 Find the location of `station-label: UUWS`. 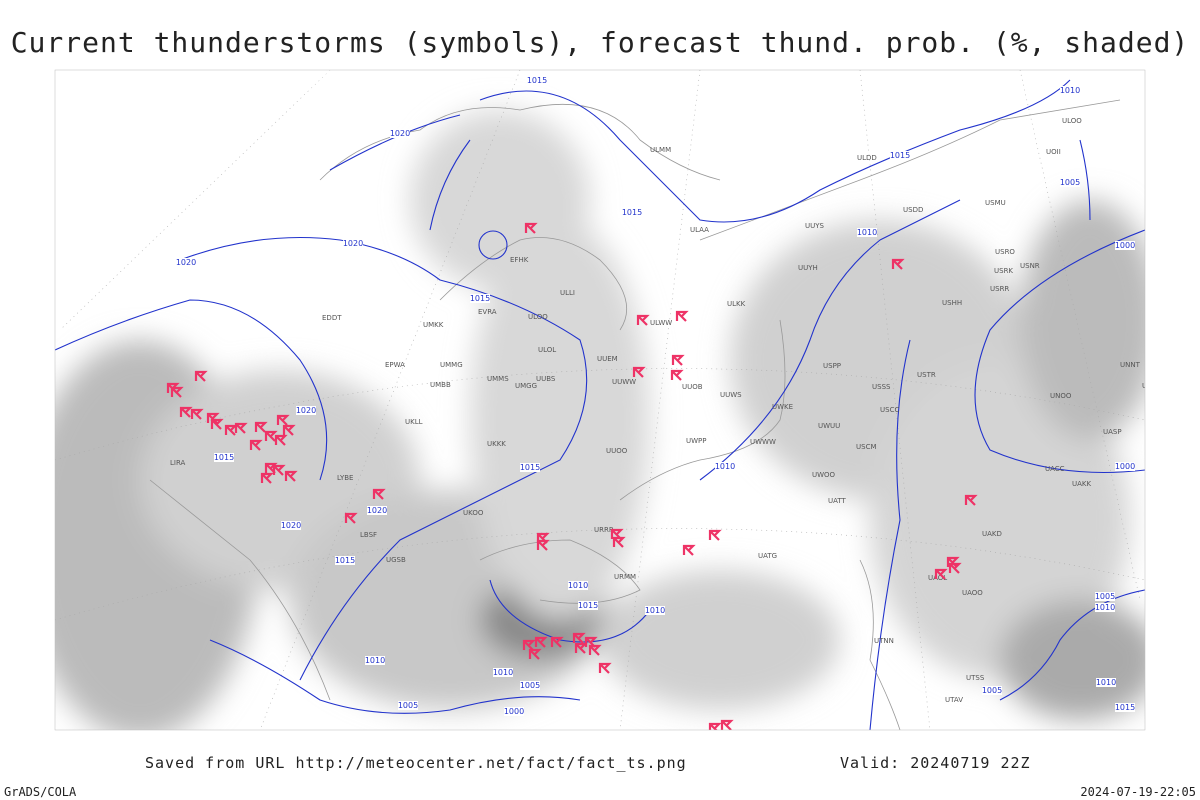

station-label: UUWS is located at coordinates (731, 395).